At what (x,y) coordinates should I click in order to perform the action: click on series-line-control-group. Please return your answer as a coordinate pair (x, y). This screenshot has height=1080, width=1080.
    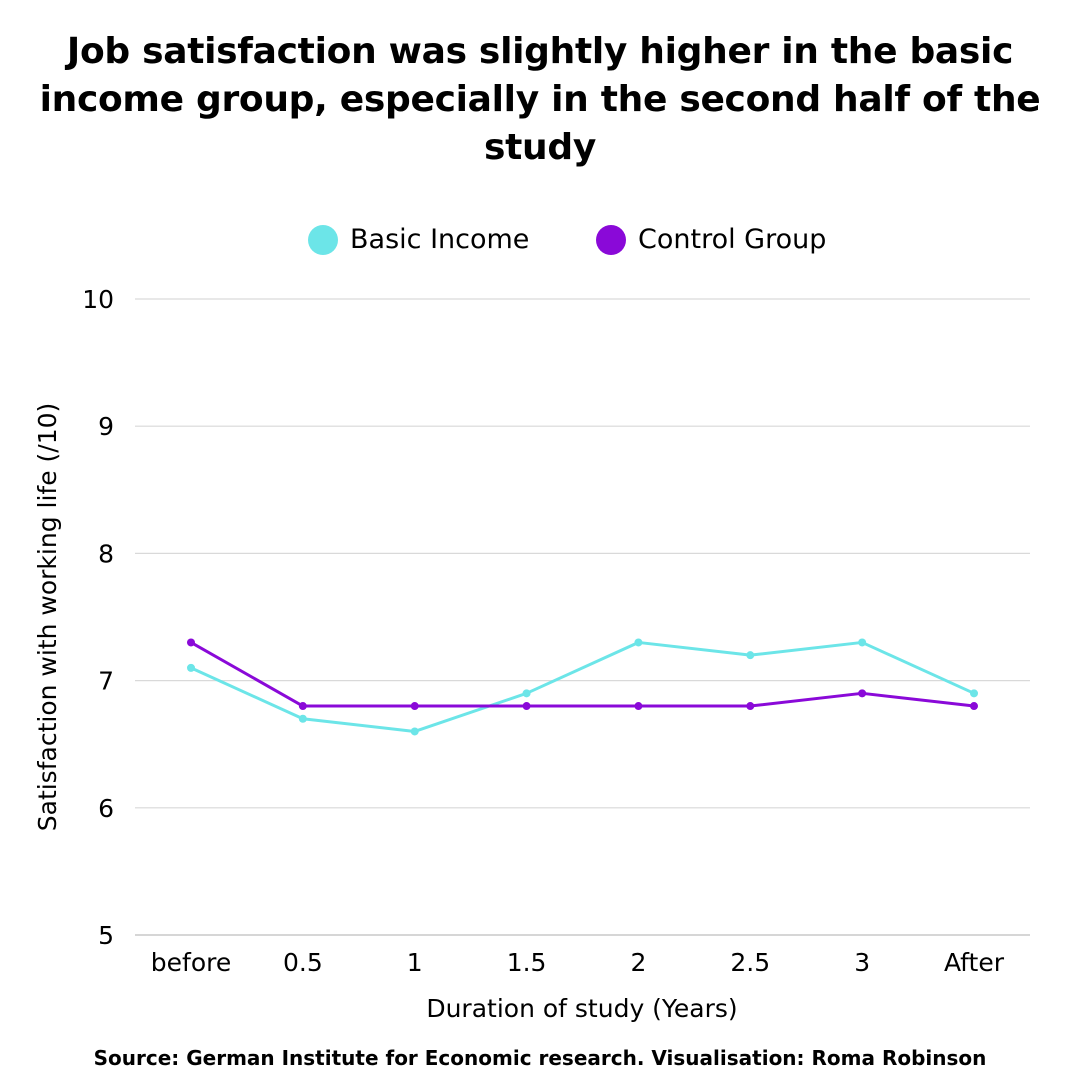
    Looking at the image, I should click on (582, 674).